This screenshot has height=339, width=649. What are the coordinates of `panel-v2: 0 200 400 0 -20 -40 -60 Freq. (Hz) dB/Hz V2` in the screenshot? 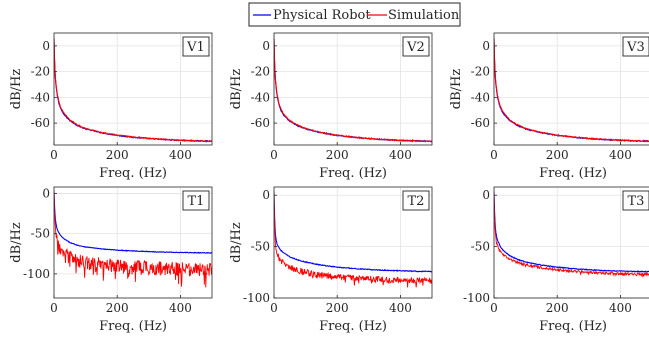 It's located at (331, 106).